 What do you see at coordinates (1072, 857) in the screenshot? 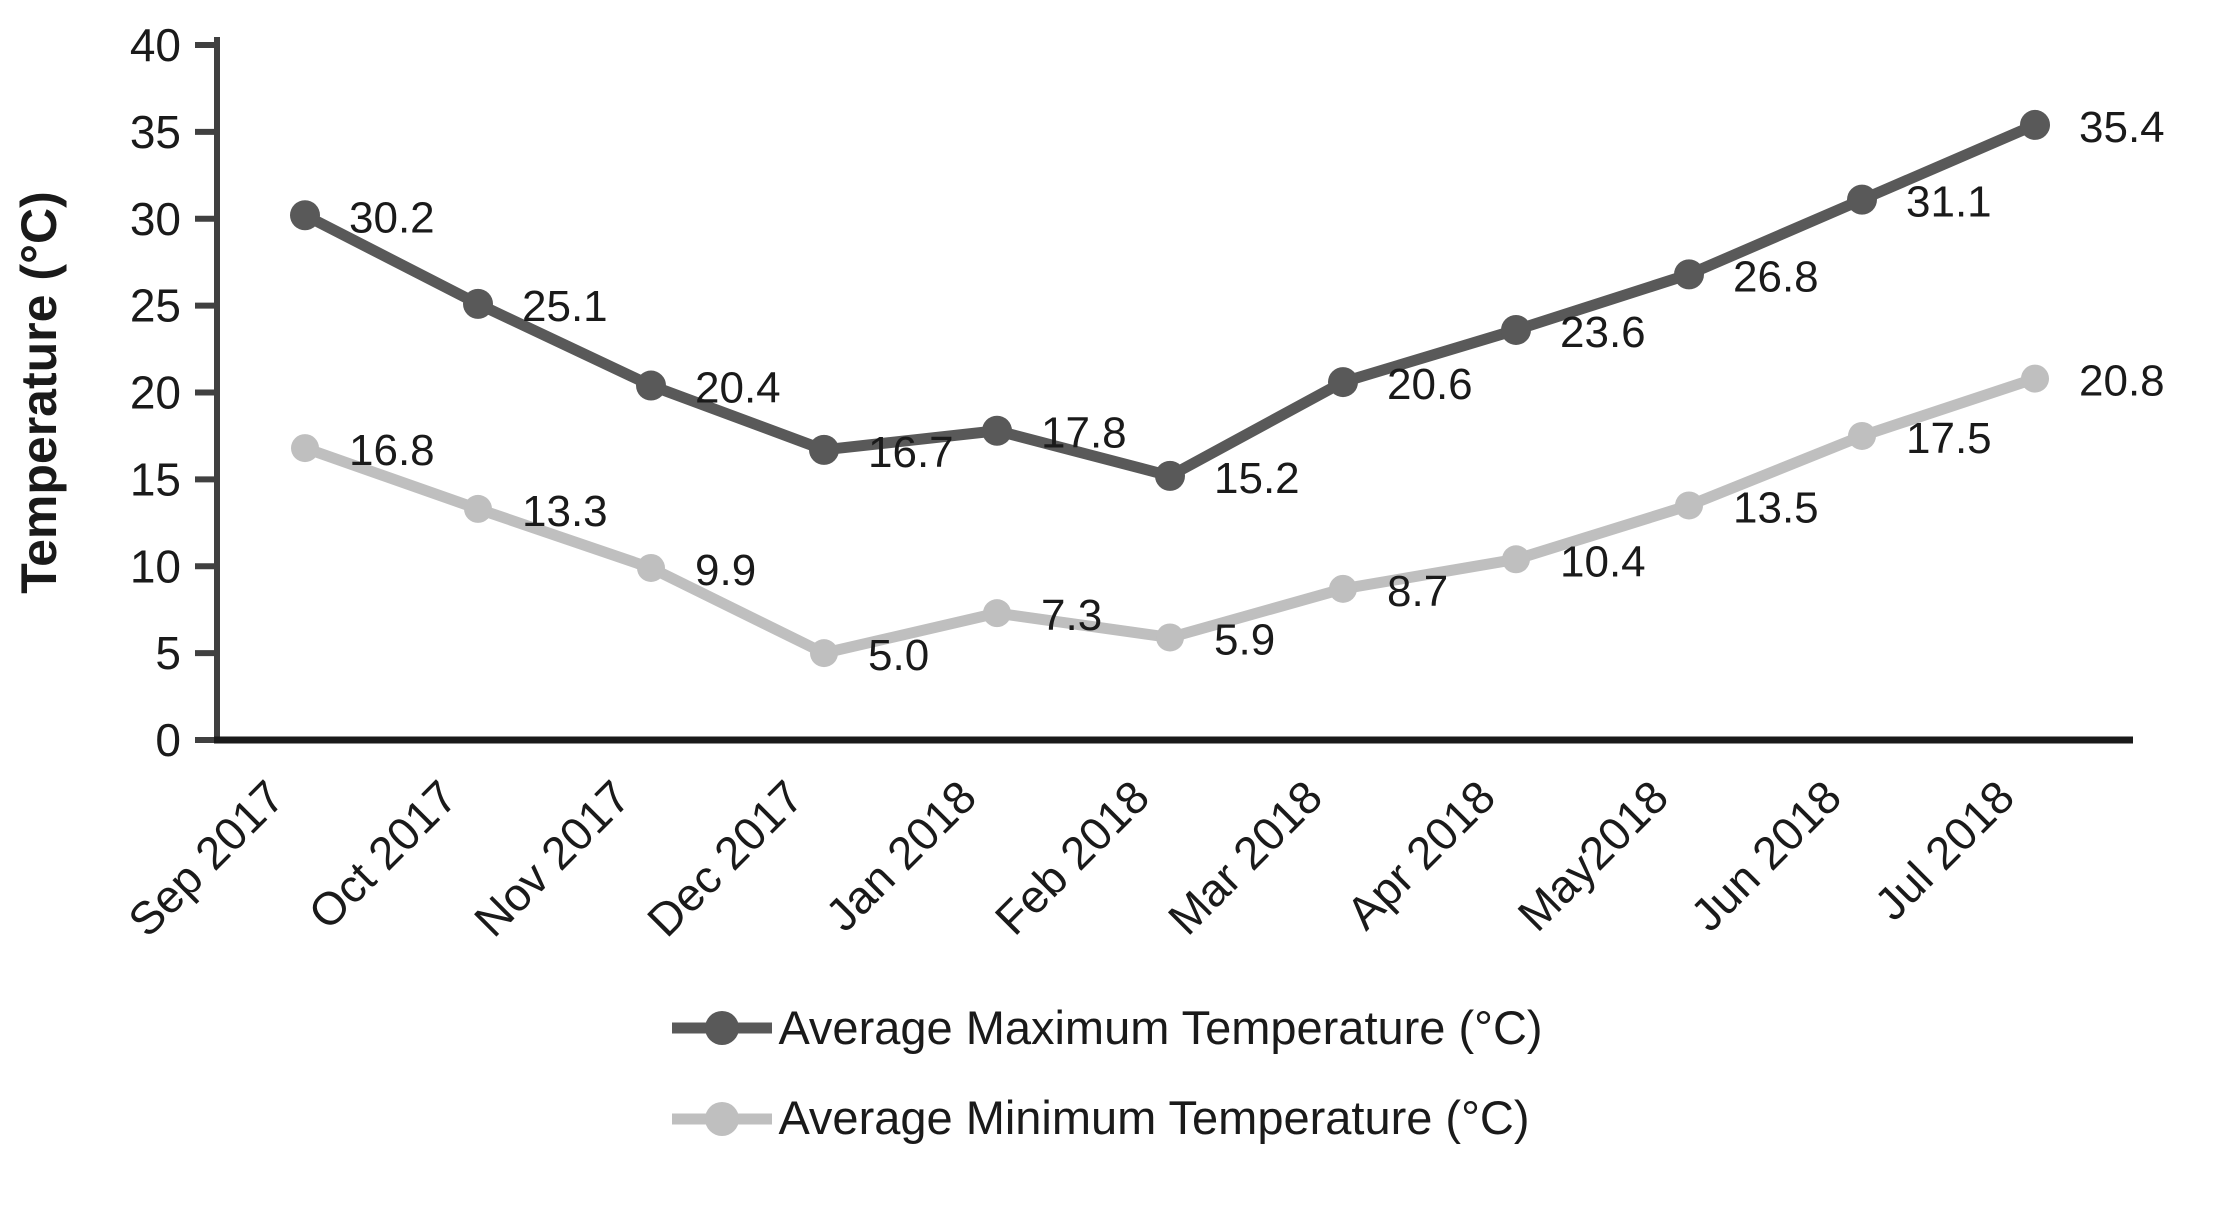
I see `x-tick-label: Feb 2018` at bounding box center [1072, 857].